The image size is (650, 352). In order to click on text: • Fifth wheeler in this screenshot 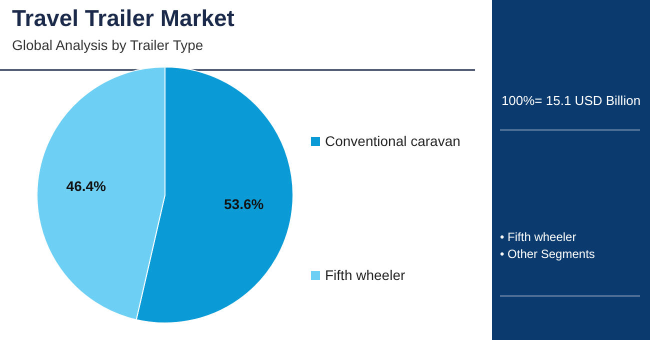, I will do `click(538, 237)`.